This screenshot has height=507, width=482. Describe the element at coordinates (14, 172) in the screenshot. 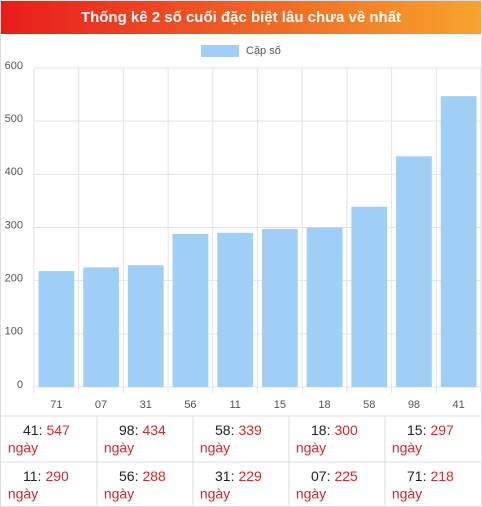

I see `y-tick-label: 400` at that location.